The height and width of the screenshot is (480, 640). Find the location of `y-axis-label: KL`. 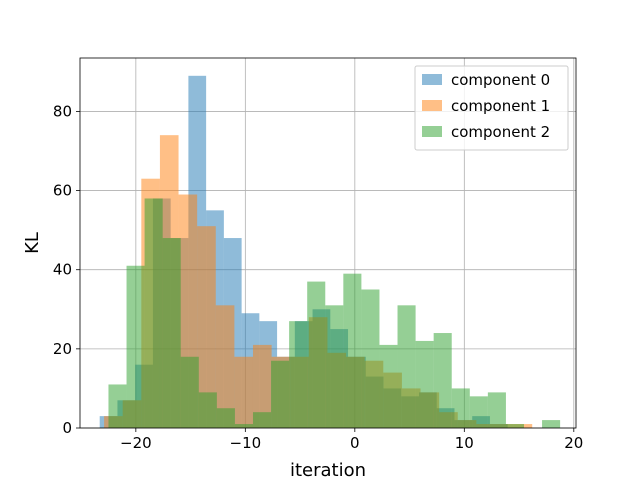

y-axis-label: KL is located at coordinates (32, 243).